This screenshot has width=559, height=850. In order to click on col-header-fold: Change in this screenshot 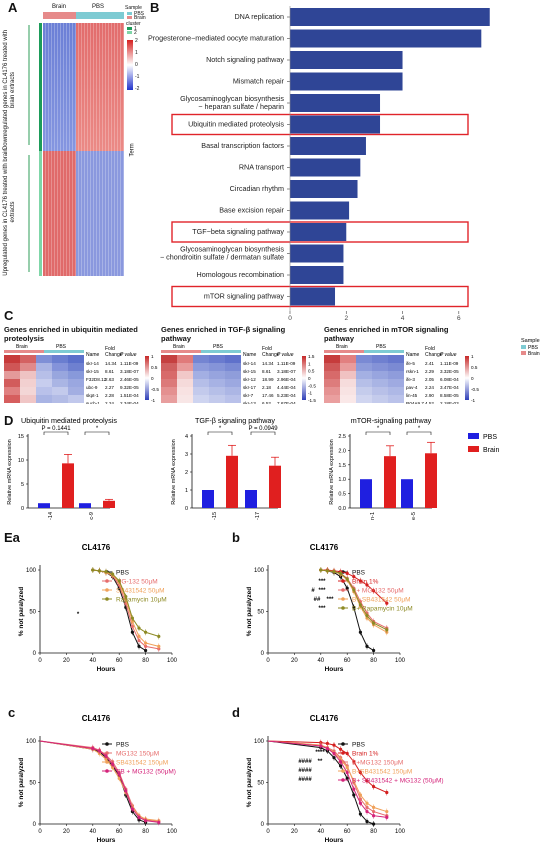, I will do `click(434, 355)`.